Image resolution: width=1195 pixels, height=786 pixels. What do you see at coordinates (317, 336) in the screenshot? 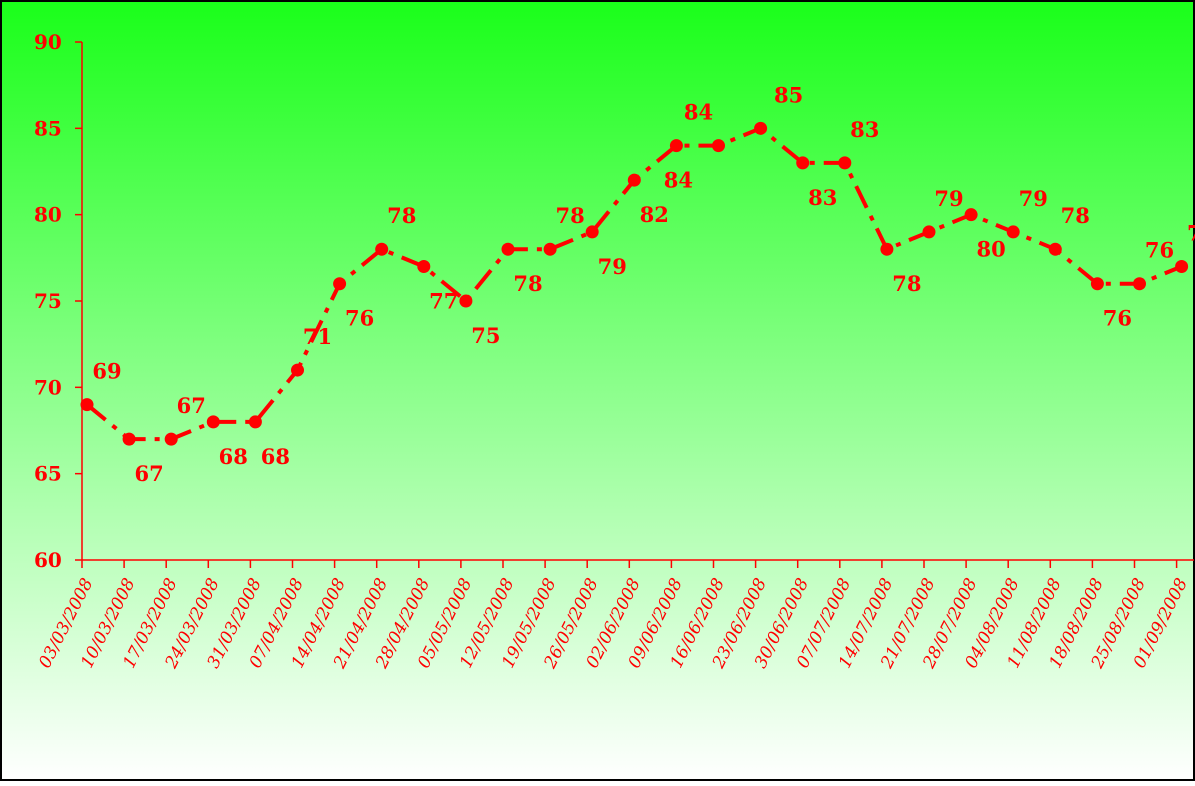
I see `data-label: 71` at bounding box center [317, 336].